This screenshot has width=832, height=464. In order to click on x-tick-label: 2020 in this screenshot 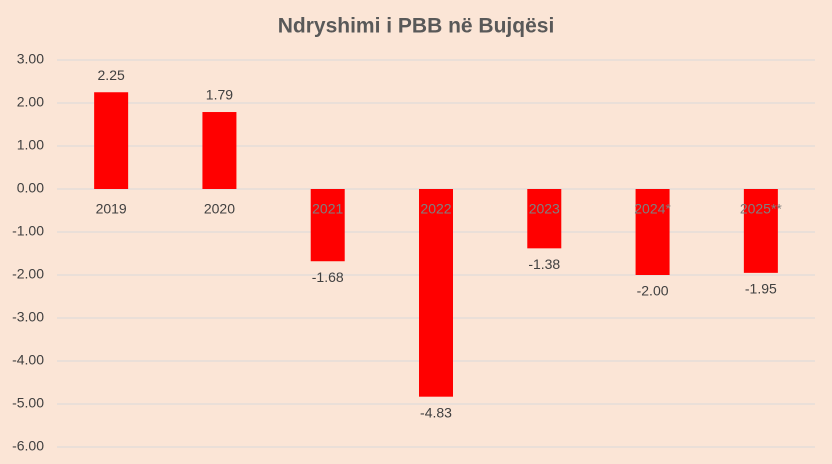, I will do `click(219, 209)`.